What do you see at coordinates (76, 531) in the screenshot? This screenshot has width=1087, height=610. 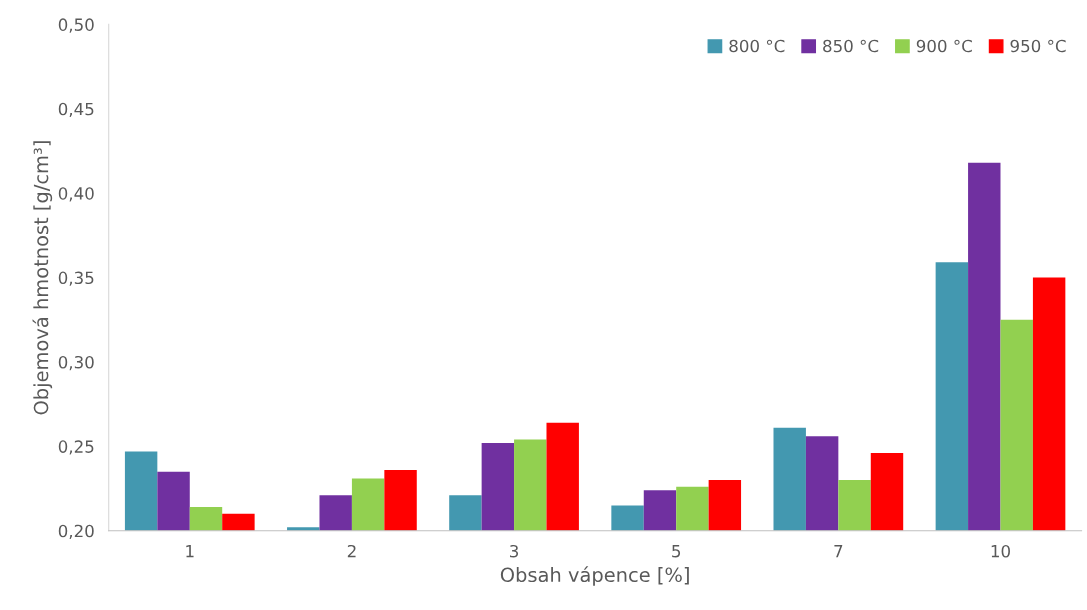 I see `y-tick-label: 0,20` at bounding box center [76, 531].